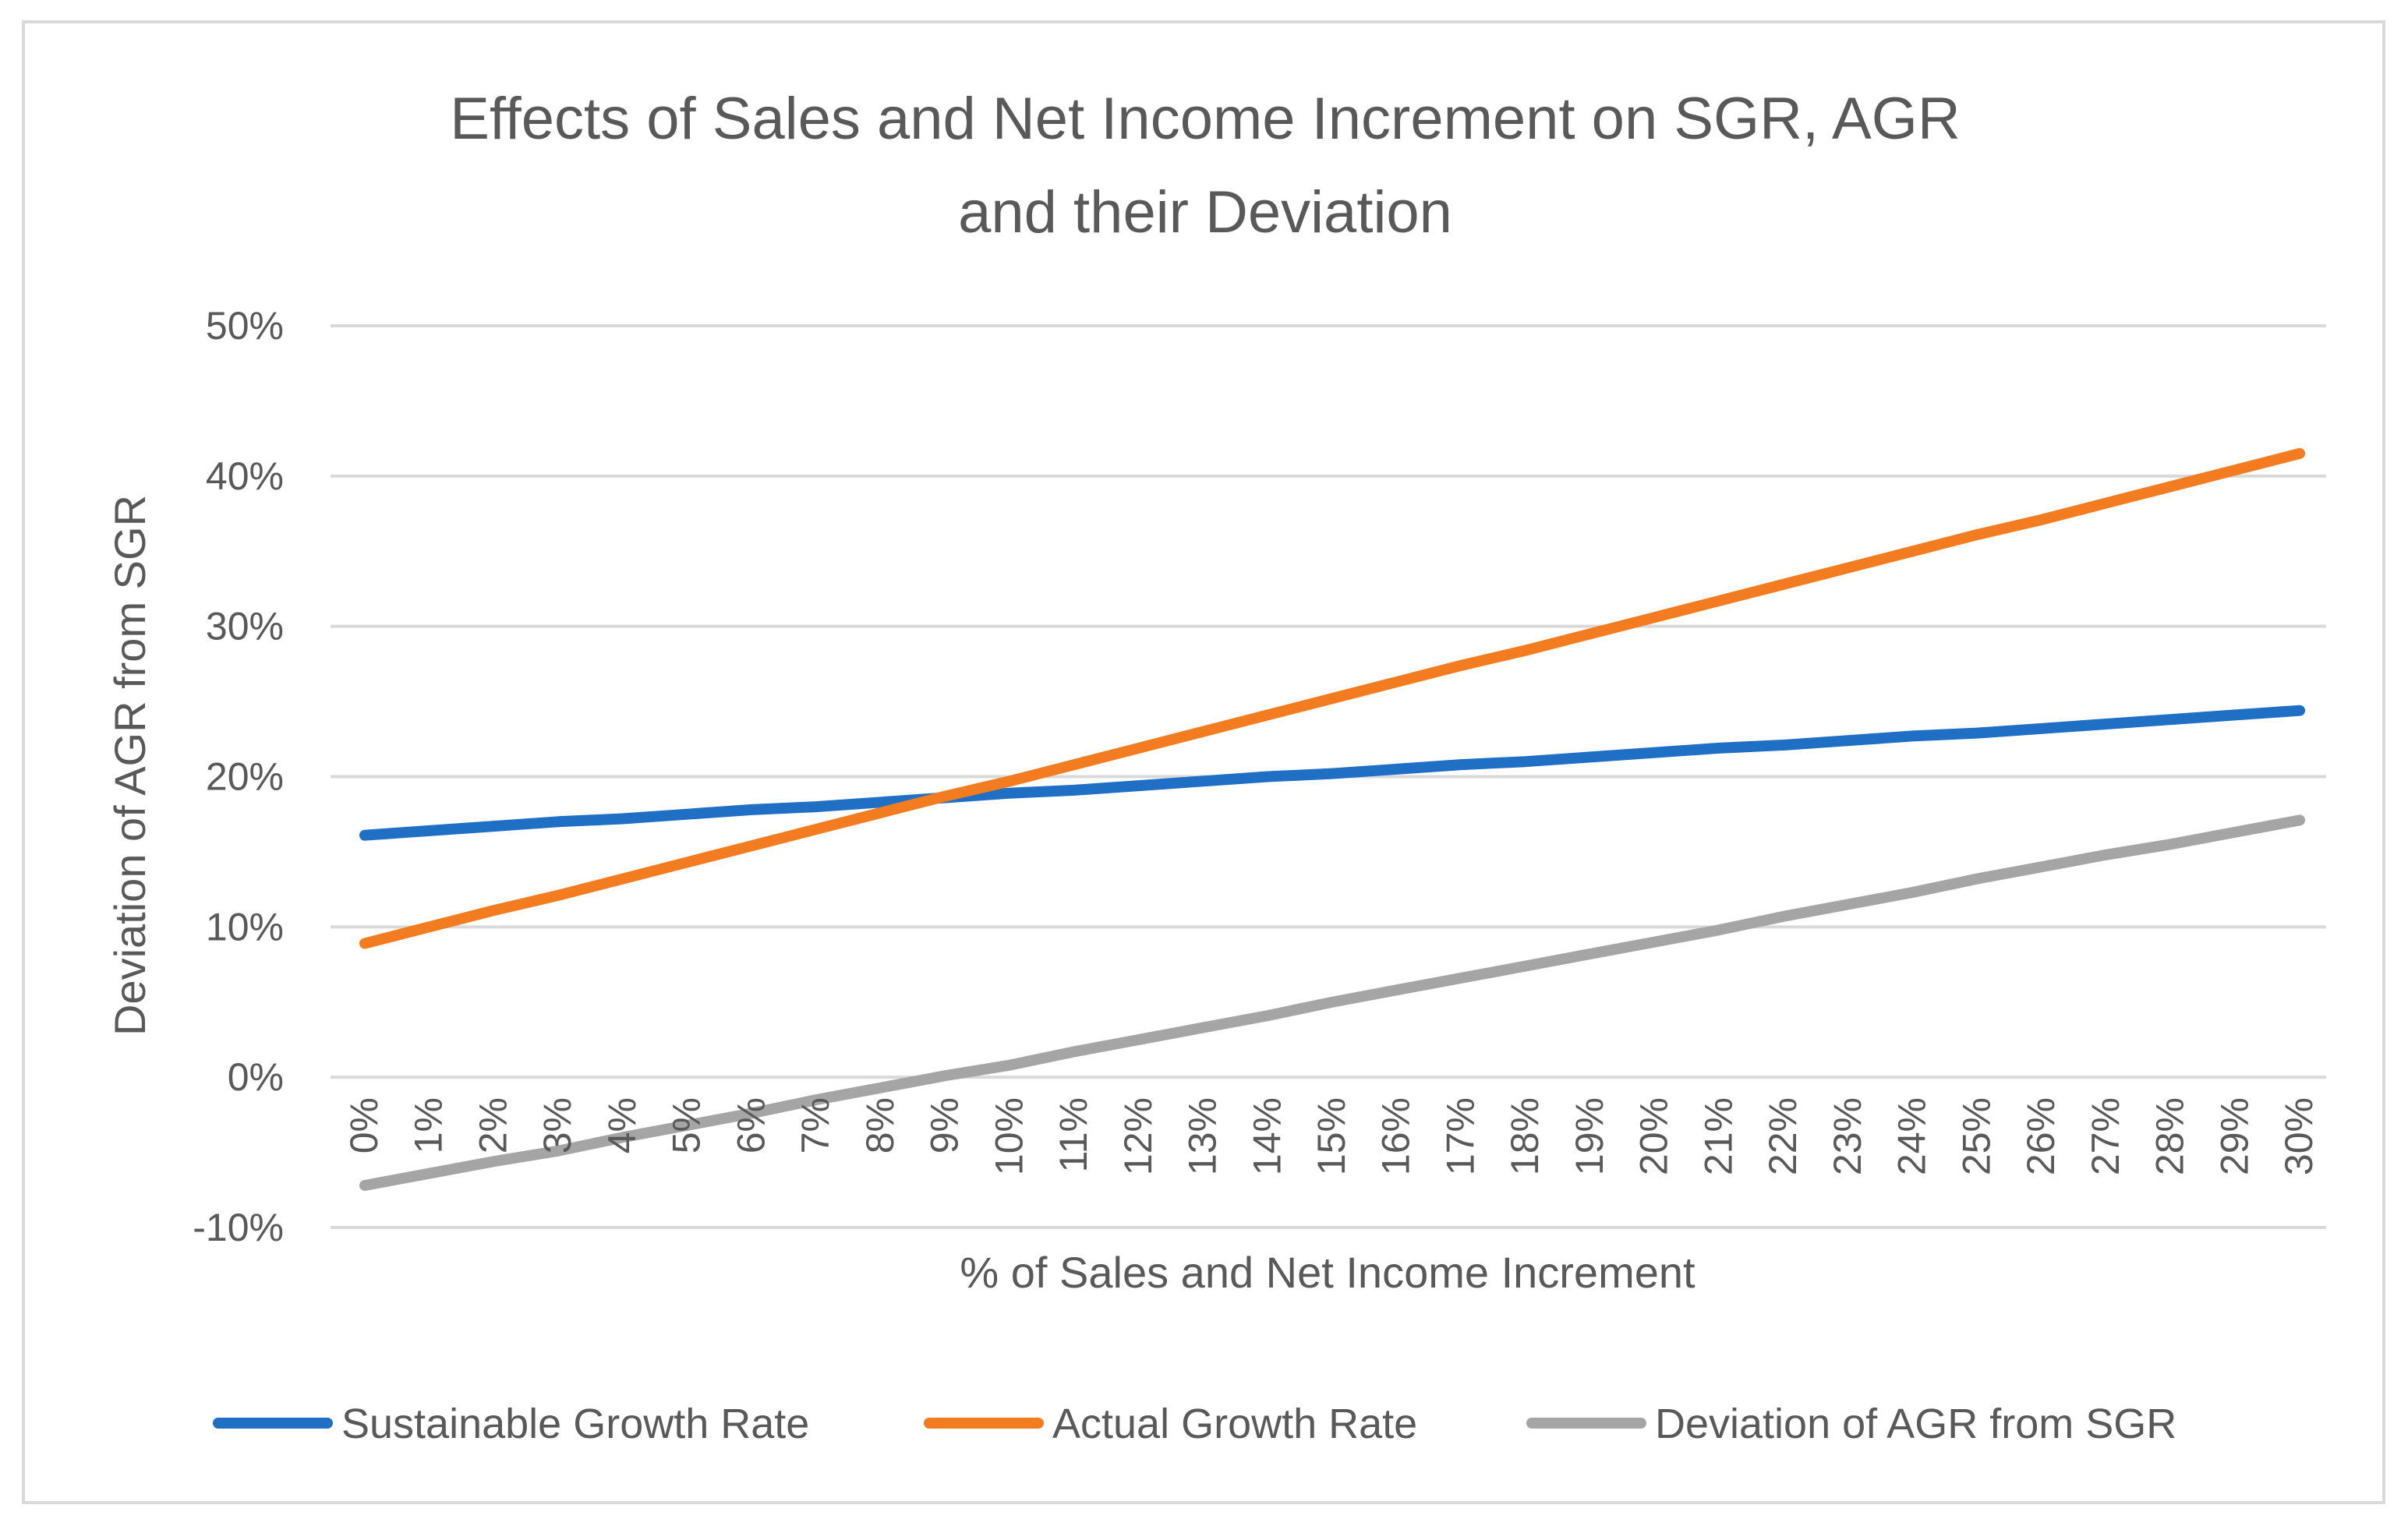 This screenshot has width=2408, height=1526. I want to click on x-tick-label: 5%, so click(687, 1125).